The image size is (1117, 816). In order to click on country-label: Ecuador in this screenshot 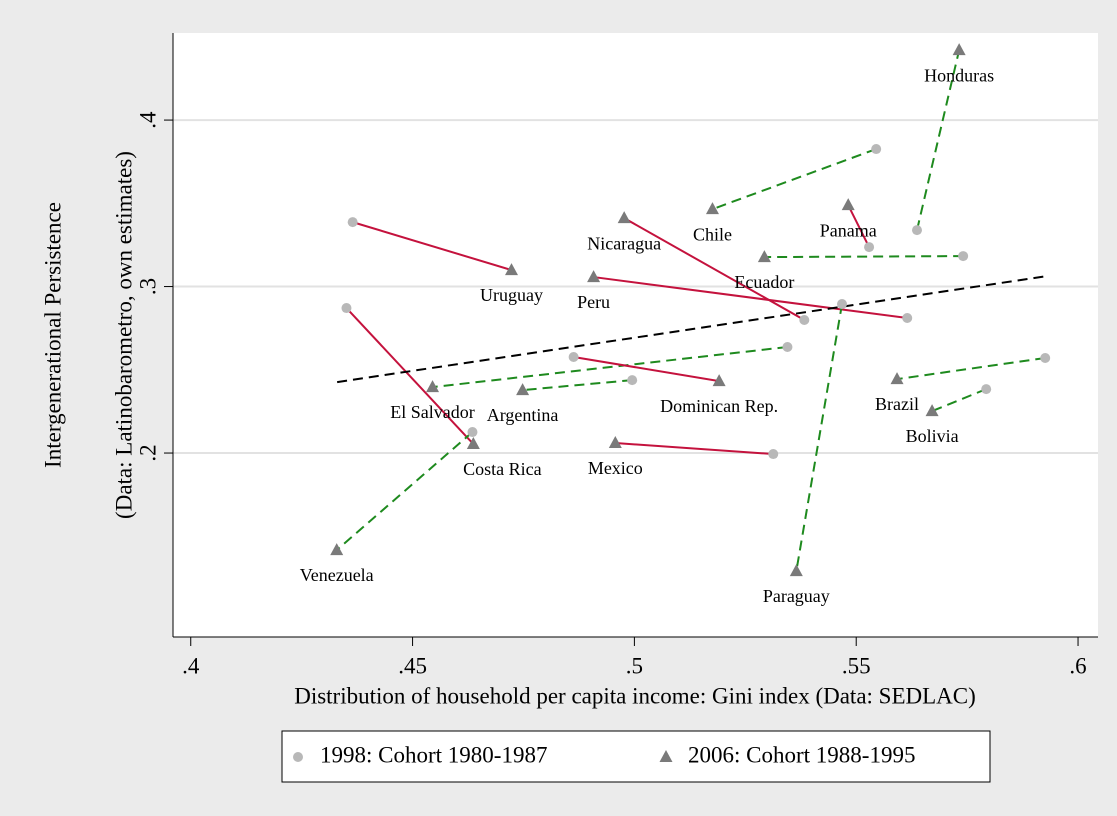, I will do `click(764, 282)`.